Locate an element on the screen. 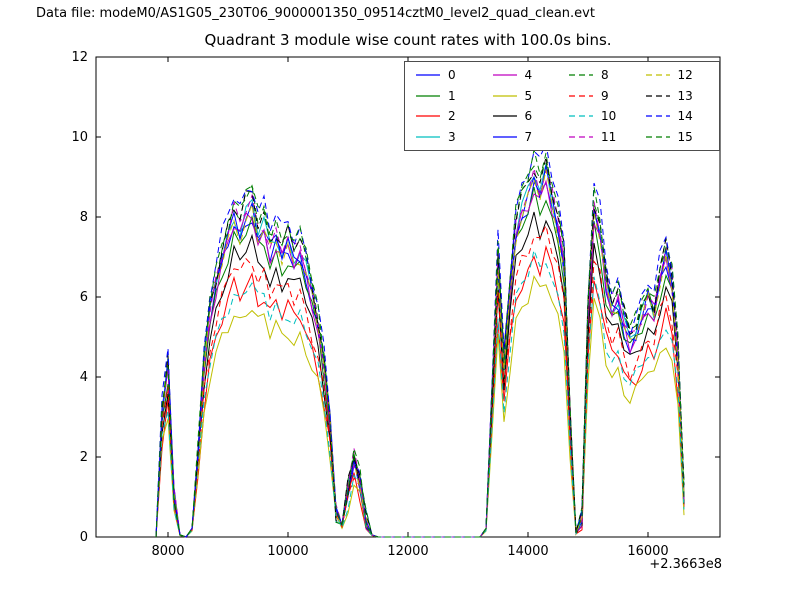 The width and height of the screenshot is (800, 600). legend-label: 6 is located at coordinates (528, 116).